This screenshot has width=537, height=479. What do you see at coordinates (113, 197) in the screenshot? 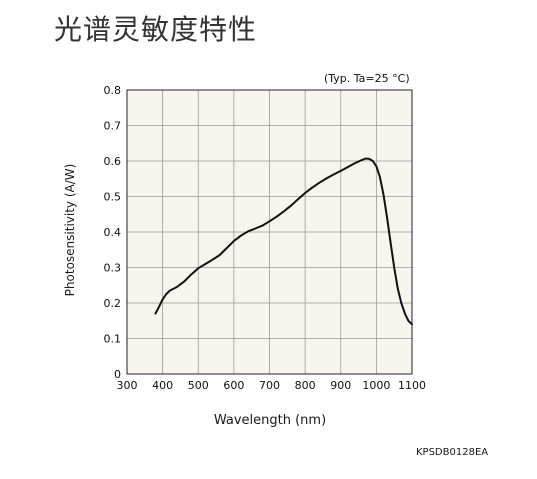
I see `y-tick-label: 0.5` at bounding box center [113, 197].